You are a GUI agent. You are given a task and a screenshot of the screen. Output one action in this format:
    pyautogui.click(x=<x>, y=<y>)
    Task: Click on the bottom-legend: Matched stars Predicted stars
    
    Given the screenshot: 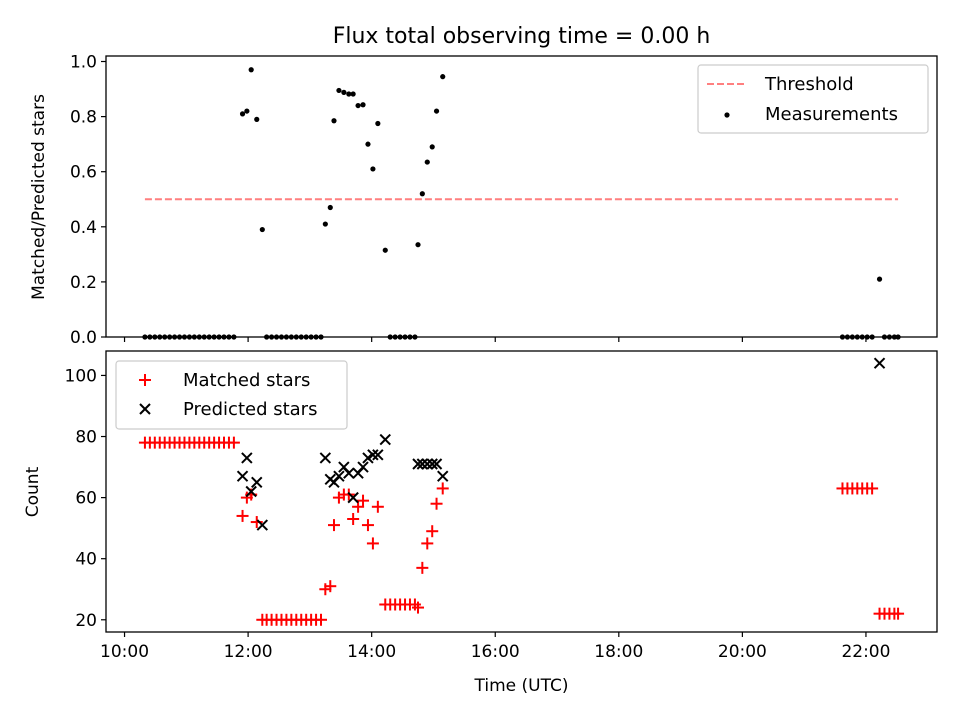 What is the action you would take?
    pyautogui.click(x=231, y=395)
    